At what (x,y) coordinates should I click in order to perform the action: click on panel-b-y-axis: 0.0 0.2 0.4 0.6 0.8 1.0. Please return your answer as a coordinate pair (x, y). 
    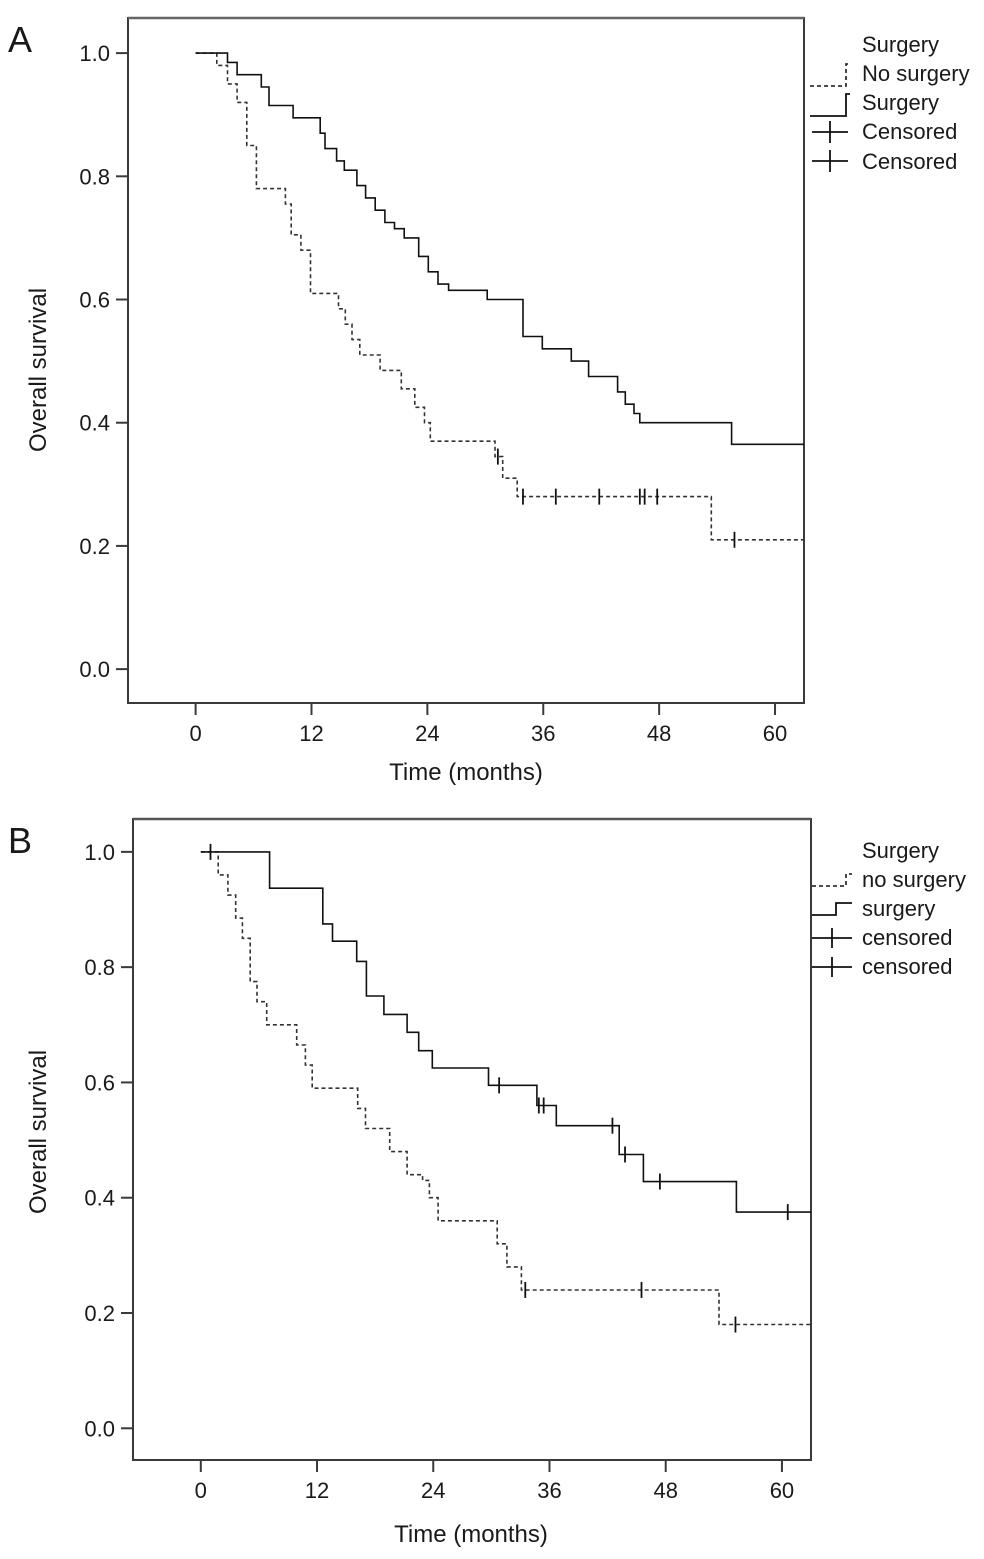
    Looking at the image, I should click on (108, 1140).